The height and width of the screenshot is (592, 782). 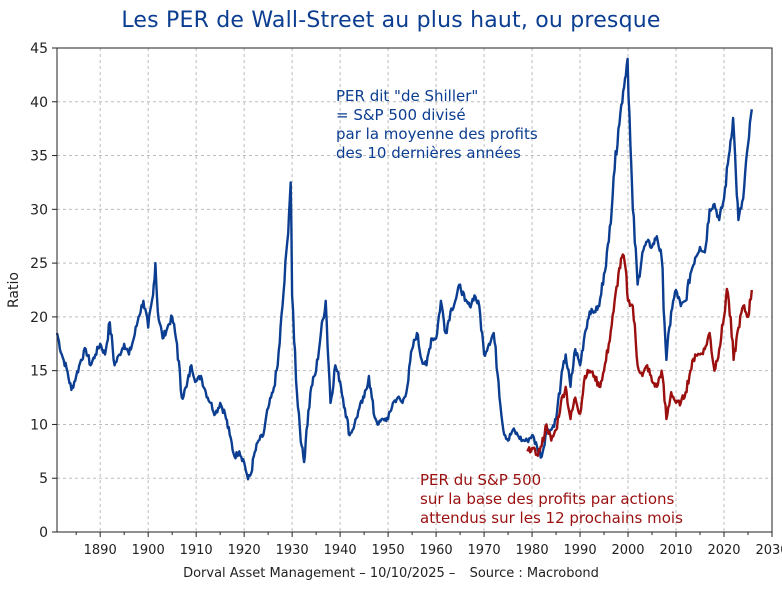 I want to click on forward-per-line, so click(x=639, y=355).